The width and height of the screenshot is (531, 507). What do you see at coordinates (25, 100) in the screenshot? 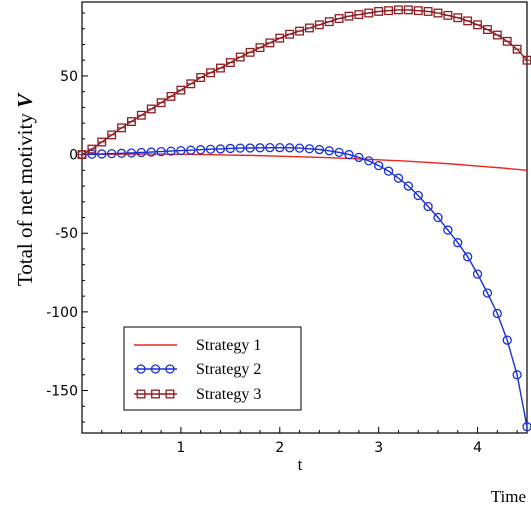
I see `y-axis-label-variable: V` at bounding box center [25, 100].